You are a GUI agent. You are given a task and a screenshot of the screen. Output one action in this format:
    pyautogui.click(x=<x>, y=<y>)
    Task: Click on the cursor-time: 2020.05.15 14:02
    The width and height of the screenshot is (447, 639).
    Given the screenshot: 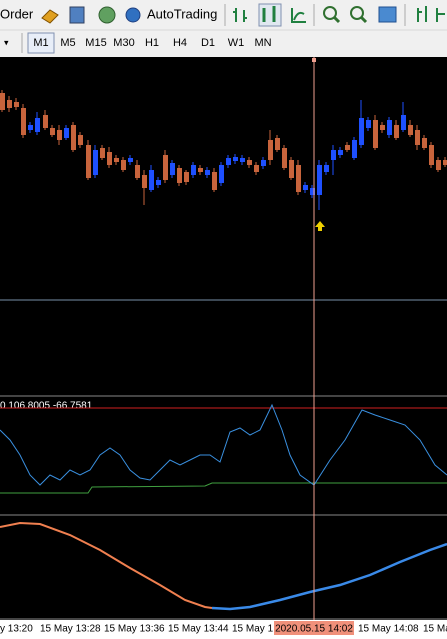 What is the action you would take?
    pyautogui.click(x=314, y=629)
    